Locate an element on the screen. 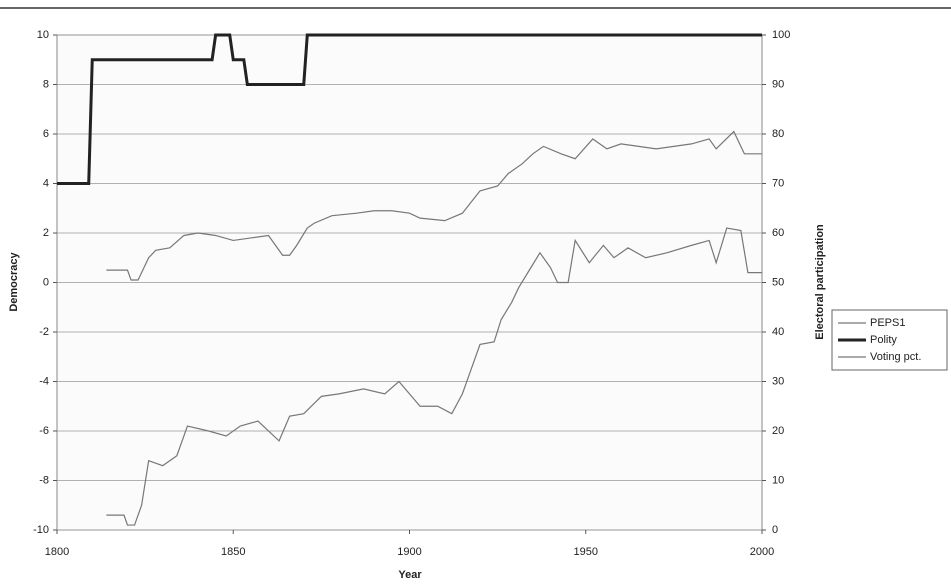 This screenshot has width=951, height=585. y-tick-label: -6 is located at coordinates (44, 431).